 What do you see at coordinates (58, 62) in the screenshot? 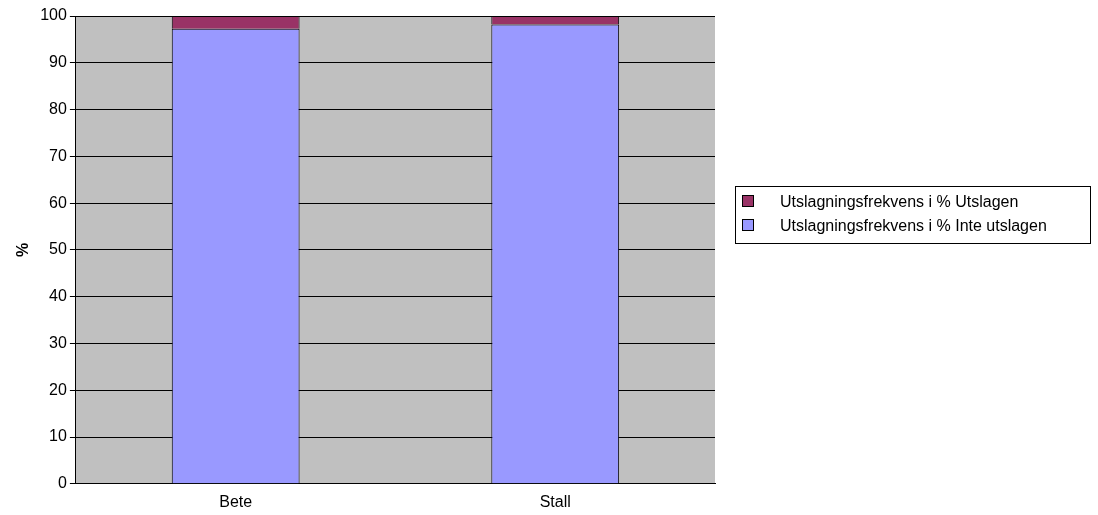
I see `y-tick-label: 90` at bounding box center [58, 62].